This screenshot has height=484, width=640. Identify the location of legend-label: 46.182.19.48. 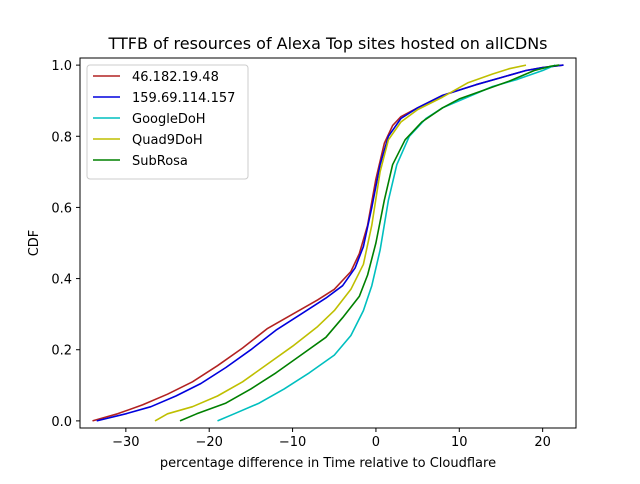
(175, 77).